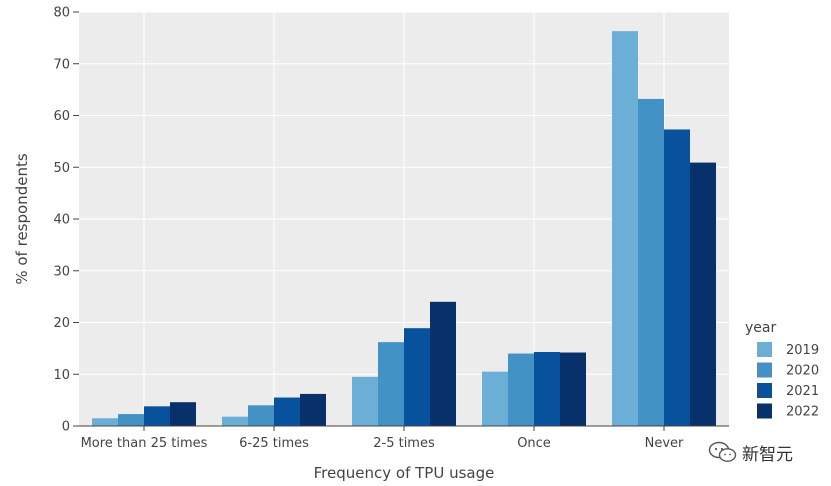 This screenshot has width=831, height=486. I want to click on watermark-text: 新智元, so click(767, 454).